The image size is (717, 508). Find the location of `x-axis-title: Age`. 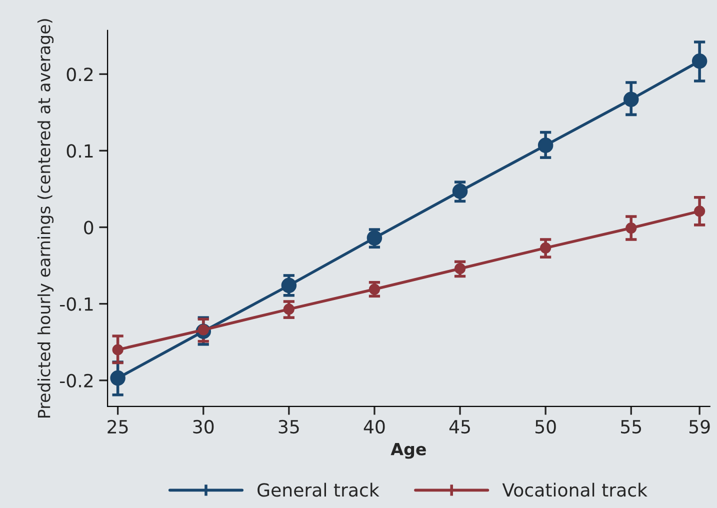

x-axis-title: Age is located at coordinates (408, 451).